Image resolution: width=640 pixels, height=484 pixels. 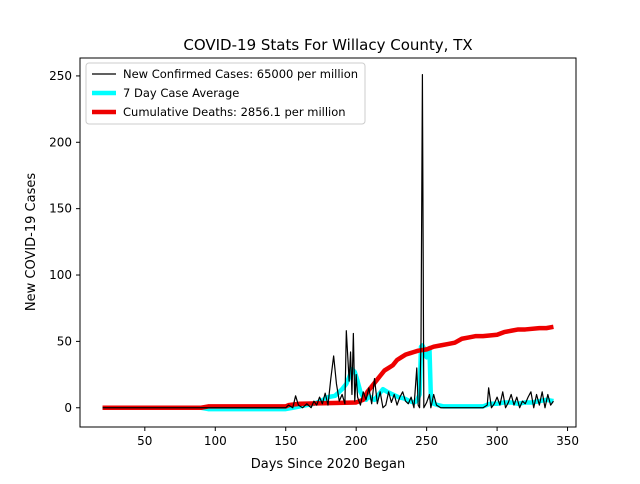 I want to click on x-tick-label: 150, so click(x=285, y=441).